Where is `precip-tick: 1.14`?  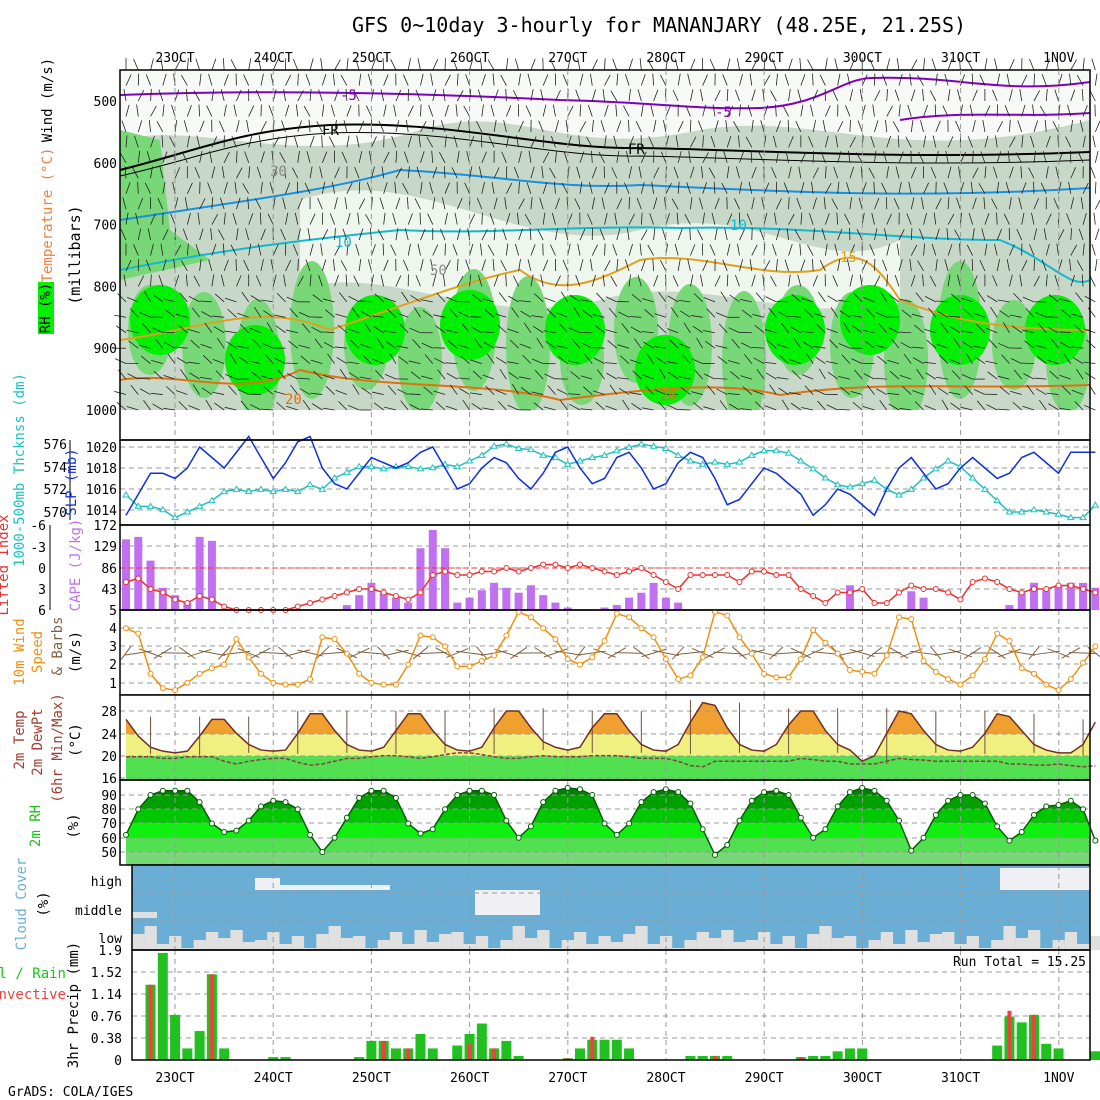
precip-tick: 1.14 is located at coordinates (106, 995).